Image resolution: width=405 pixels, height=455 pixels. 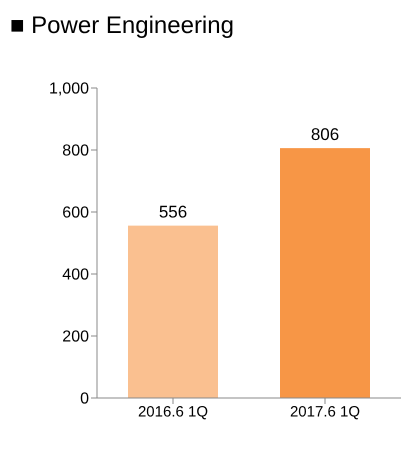 What do you see at coordinates (325, 412) in the screenshot?
I see `x-tick-label: 2017.6 1Q` at bounding box center [325, 412].